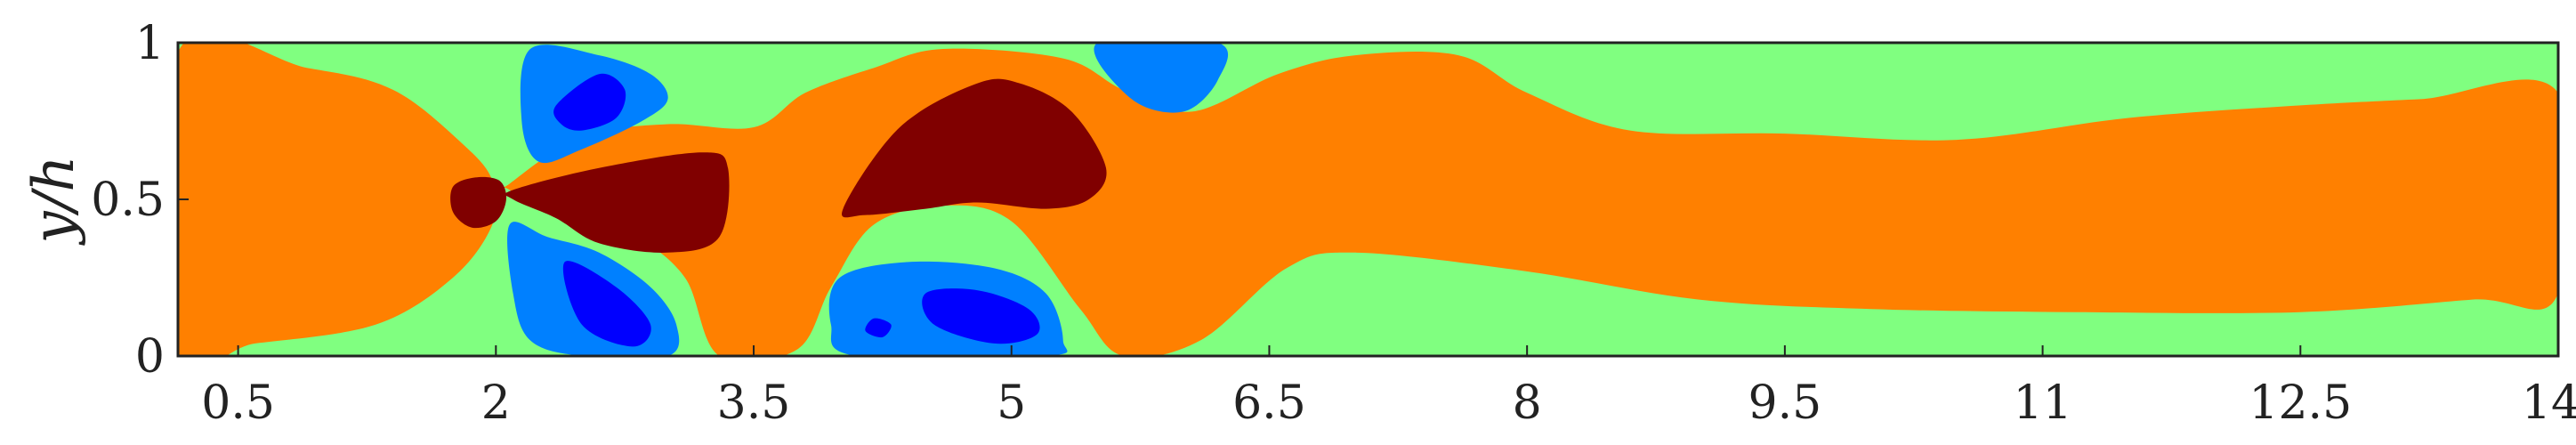 The image size is (2576, 445). Describe the element at coordinates (150, 357) in the screenshot. I see `y-tick-label: 0` at that location.